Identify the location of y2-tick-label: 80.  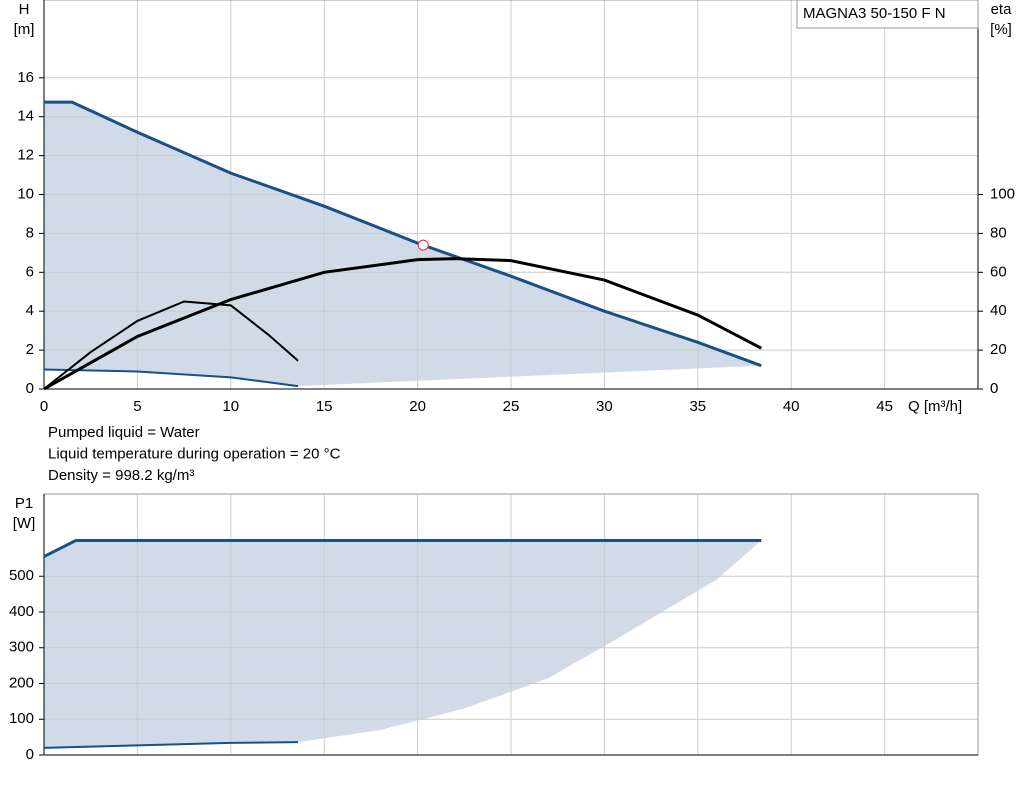
(998, 232).